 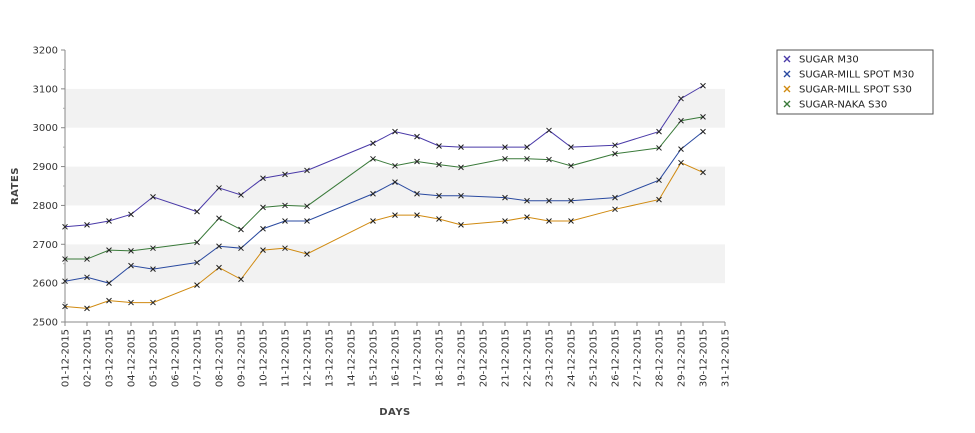 What do you see at coordinates (264, 358) in the screenshot?
I see `x-tick-label: 10-12-2015` at bounding box center [264, 358].